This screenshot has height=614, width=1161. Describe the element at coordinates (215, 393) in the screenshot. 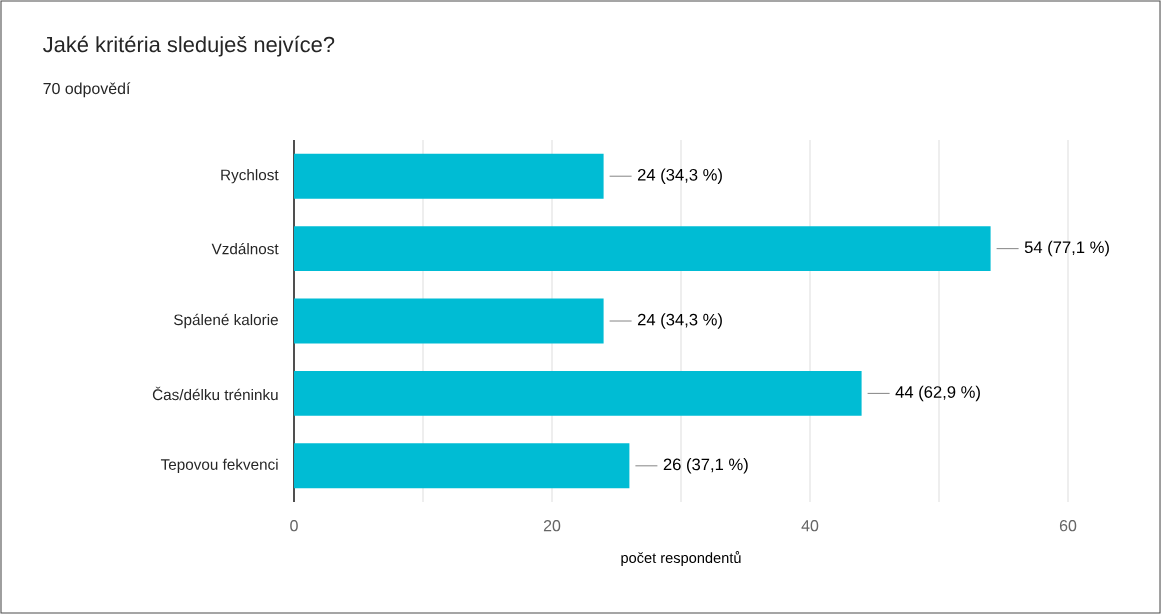

I see `y-tick-label: Čas/délku tréninku` at that location.